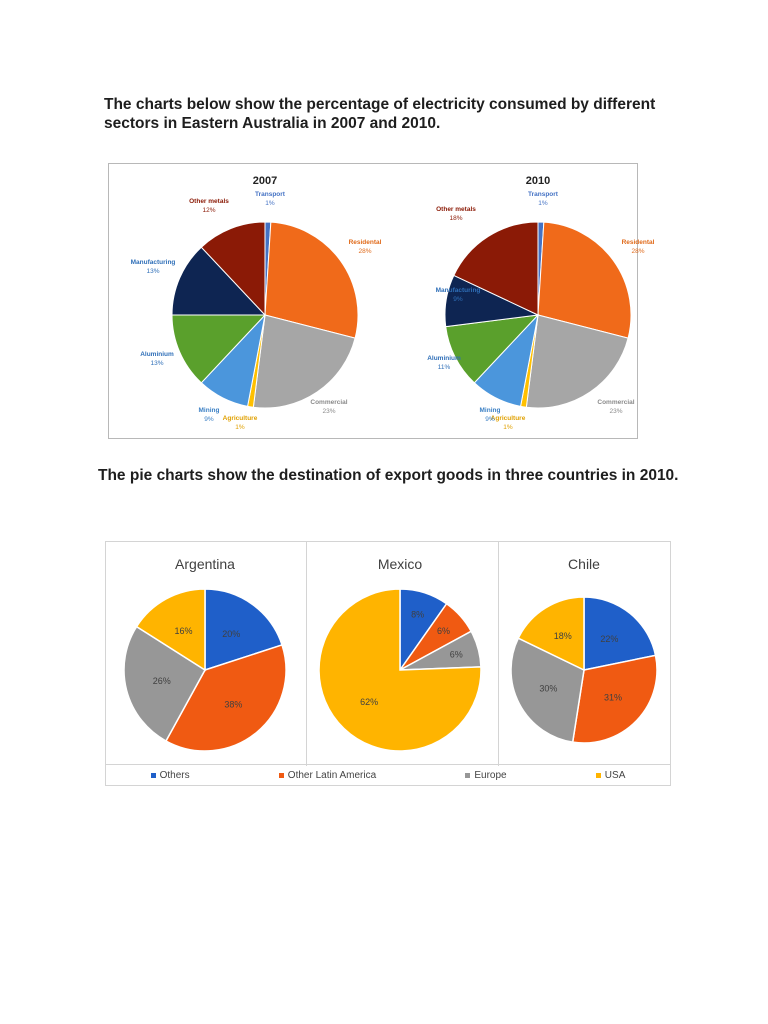 The width and height of the screenshot is (768, 1024). I want to click on pie-slice-chile-europe, so click(547, 690).